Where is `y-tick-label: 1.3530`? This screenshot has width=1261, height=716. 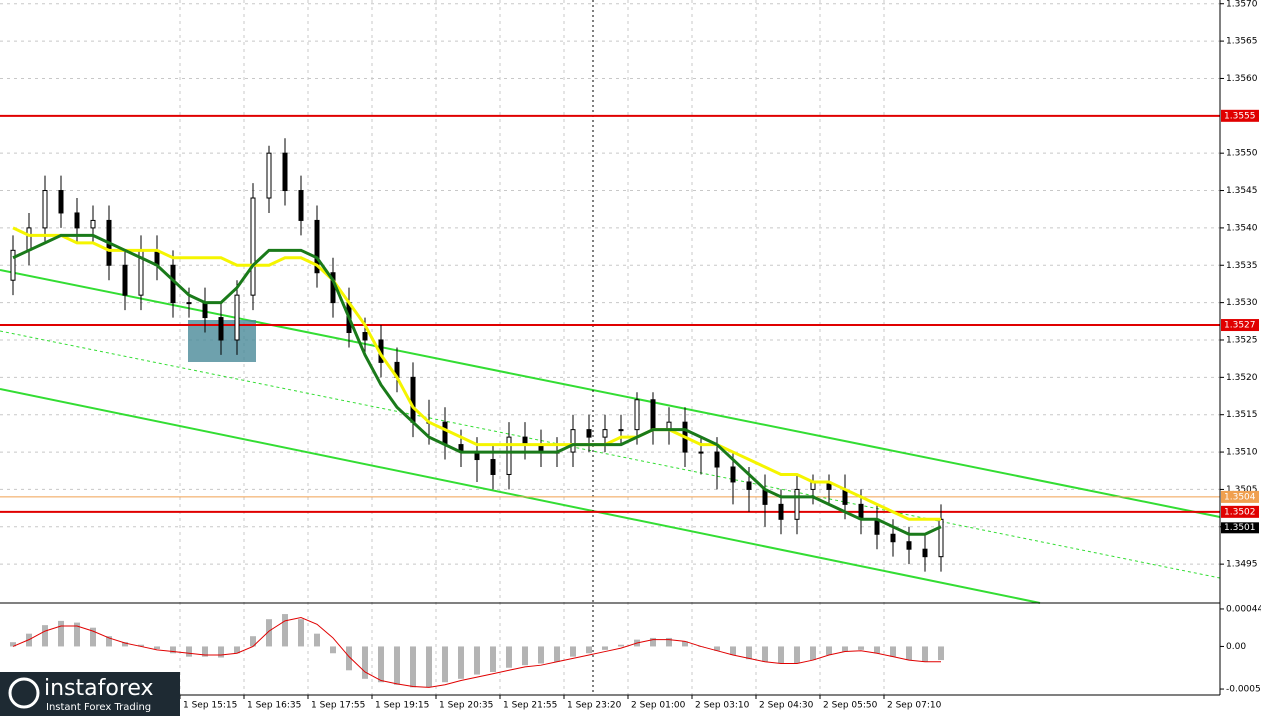 y-tick-label: 1.3530 is located at coordinates (1242, 303).